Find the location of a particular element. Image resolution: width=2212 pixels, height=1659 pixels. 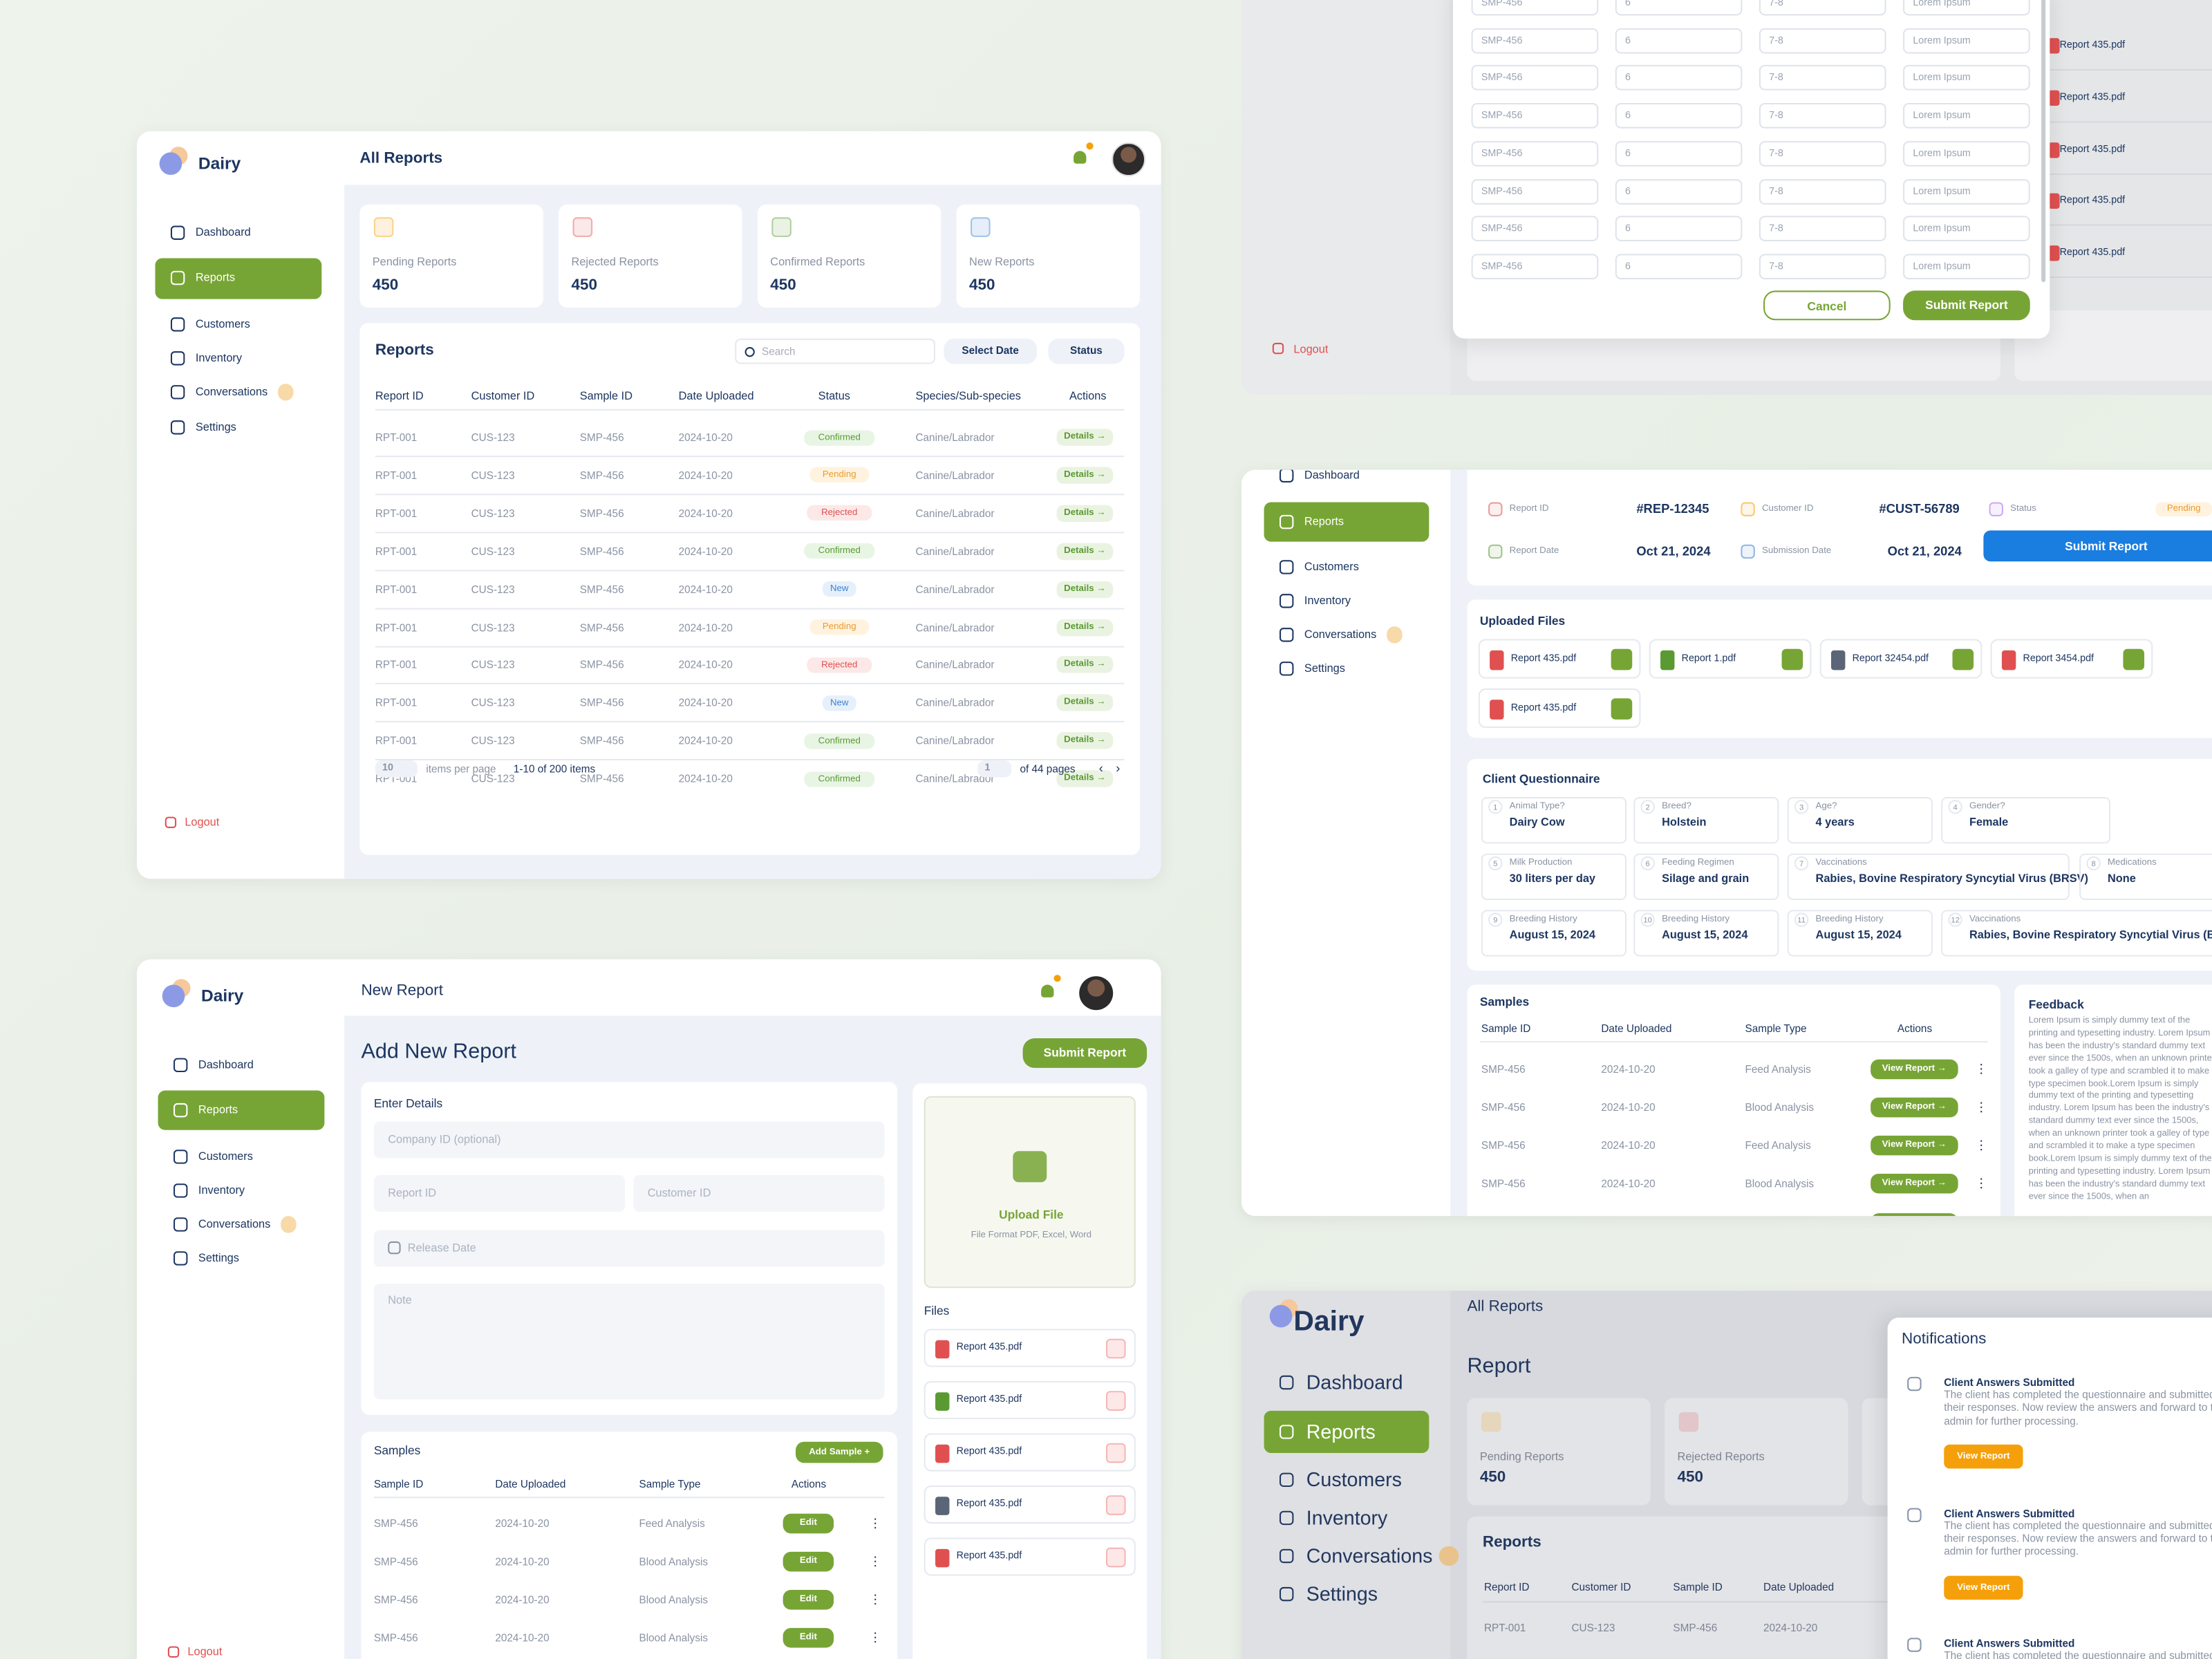

cancel-button: Cancel is located at coordinates (1827, 306).